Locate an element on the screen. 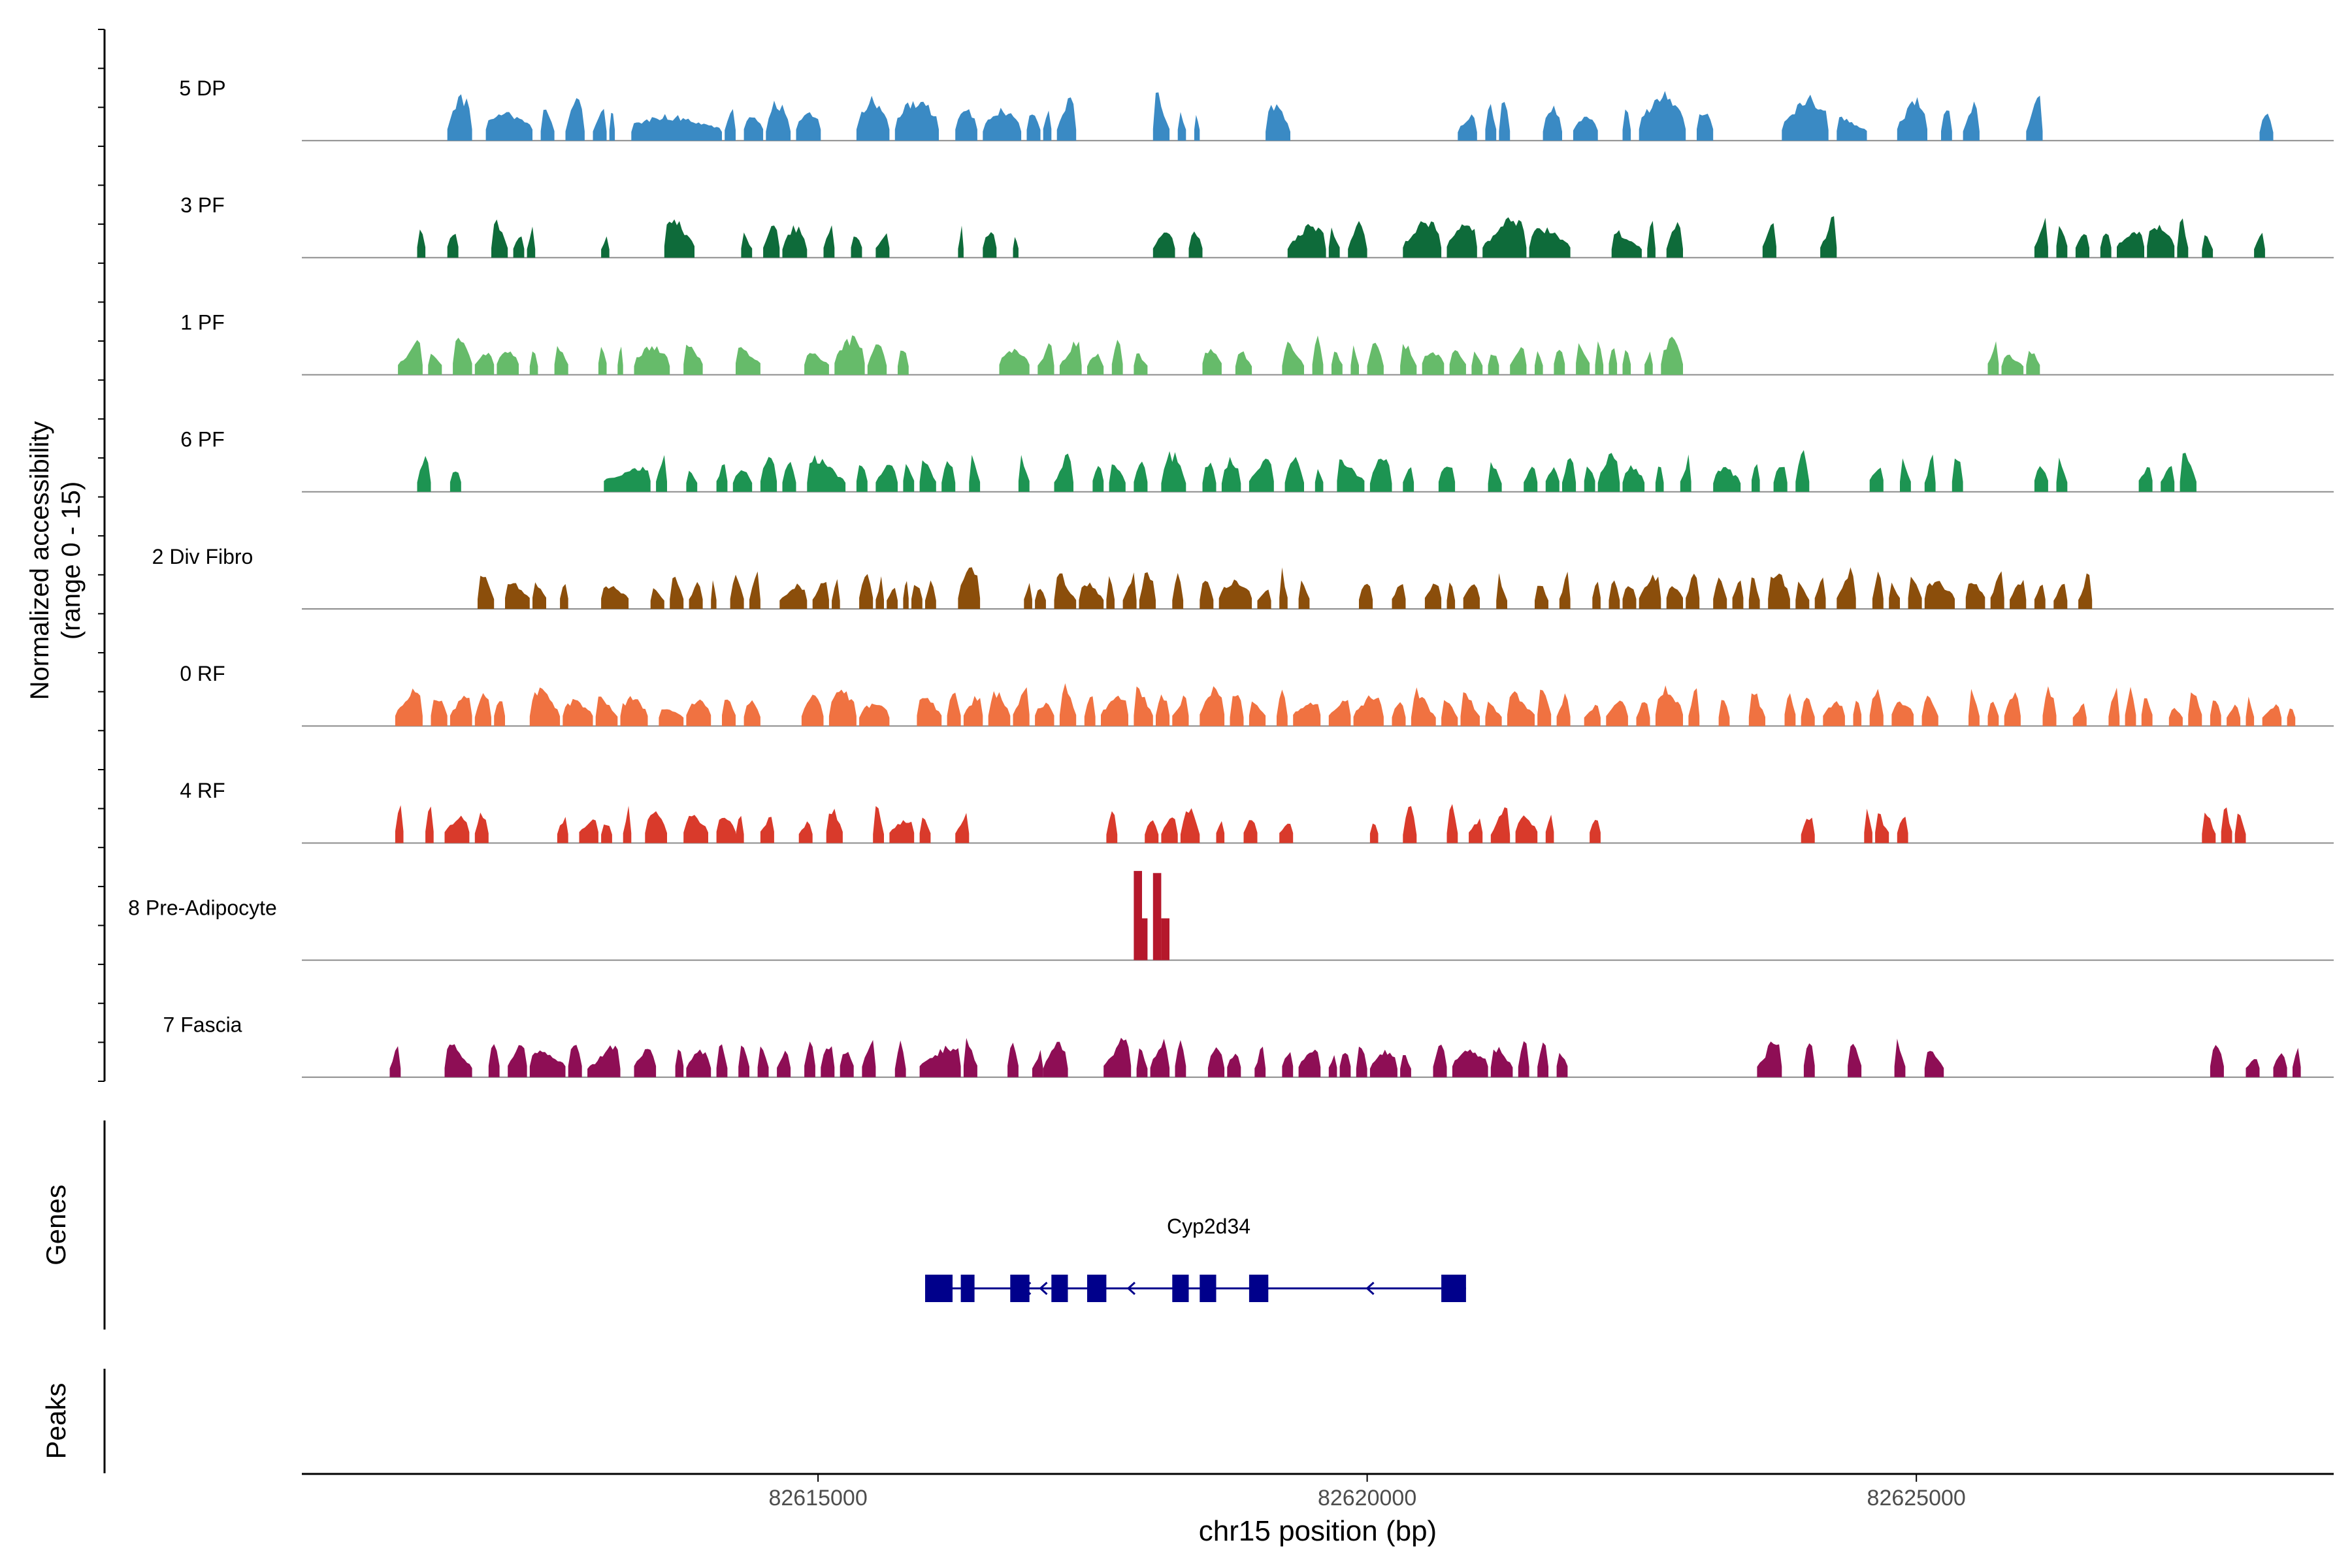 This screenshot has width=2352, height=1568. coverage-spike is located at coordinates (1165, 939).